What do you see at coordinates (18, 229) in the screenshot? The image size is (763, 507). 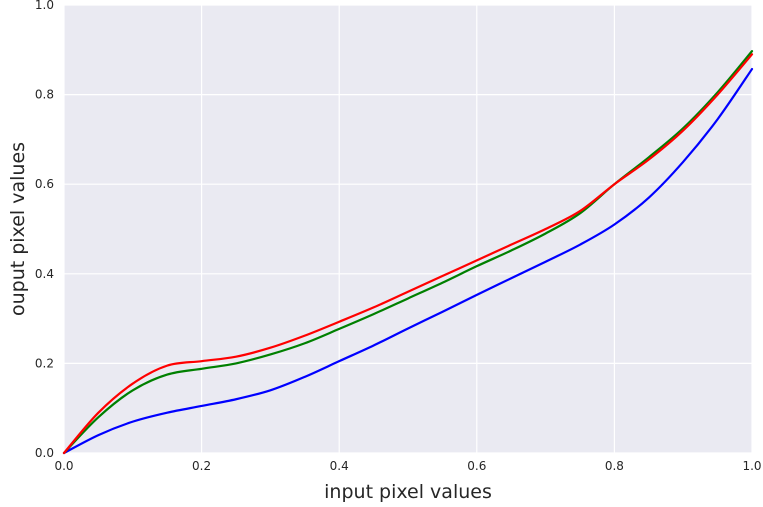 I see `y-axis-label: ouput pixel values` at bounding box center [18, 229].